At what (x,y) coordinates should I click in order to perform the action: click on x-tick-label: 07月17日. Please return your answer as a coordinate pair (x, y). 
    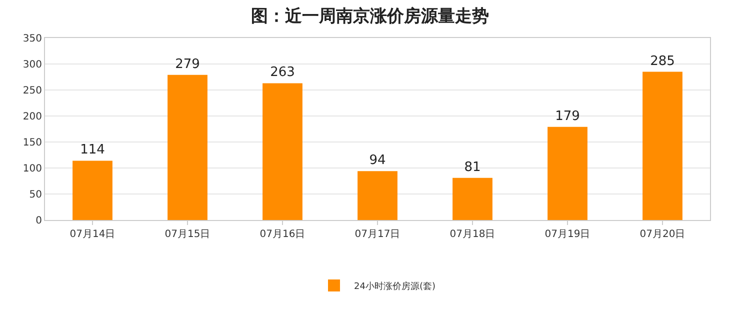
    Looking at the image, I should click on (377, 234).